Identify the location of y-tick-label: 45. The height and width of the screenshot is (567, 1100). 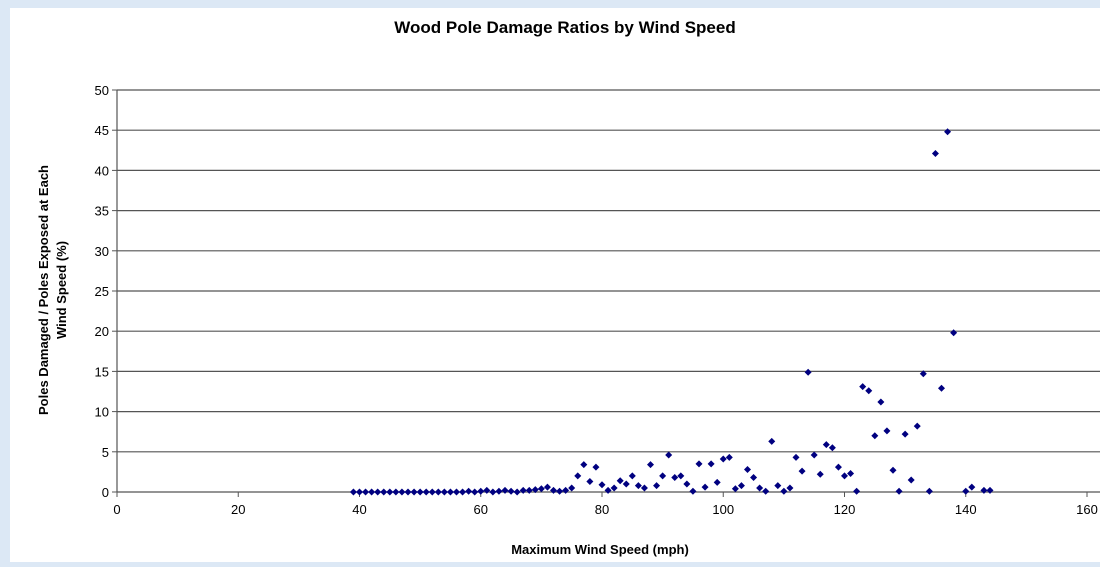
(102, 130).